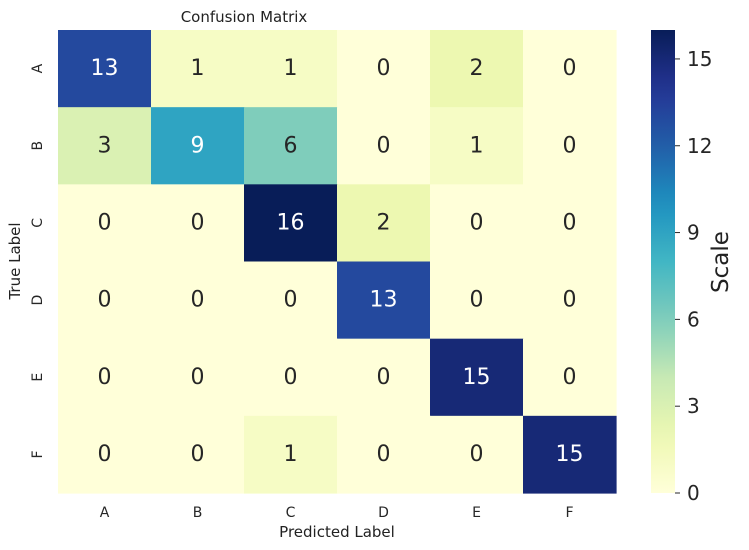 The image size is (749, 550). I want to click on colorbar-tick-label: 15, so click(699, 59).